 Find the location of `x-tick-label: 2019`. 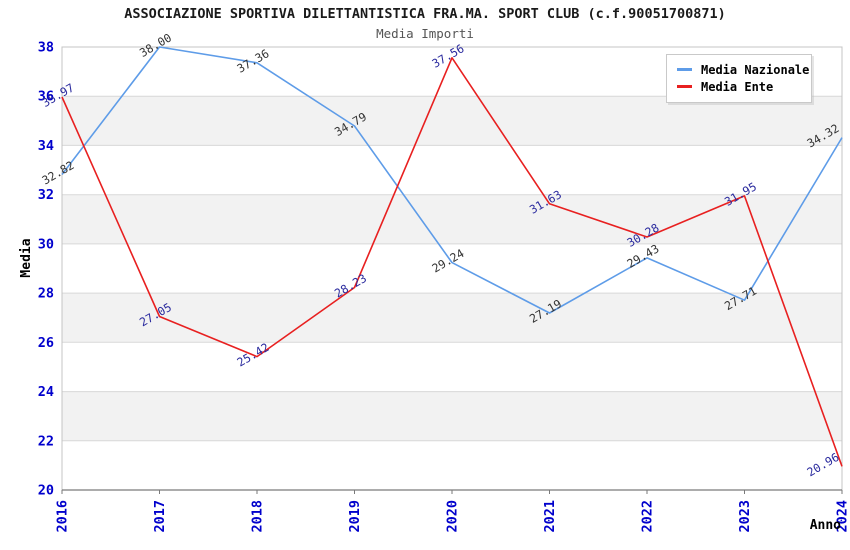

x-tick-label: 2019 is located at coordinates (355, 516).